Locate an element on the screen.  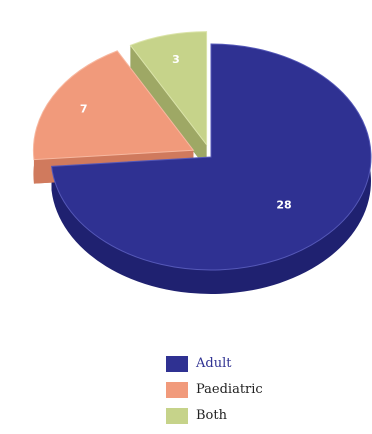
legend-label-adult: Adult is located at coordinates (214, 363).